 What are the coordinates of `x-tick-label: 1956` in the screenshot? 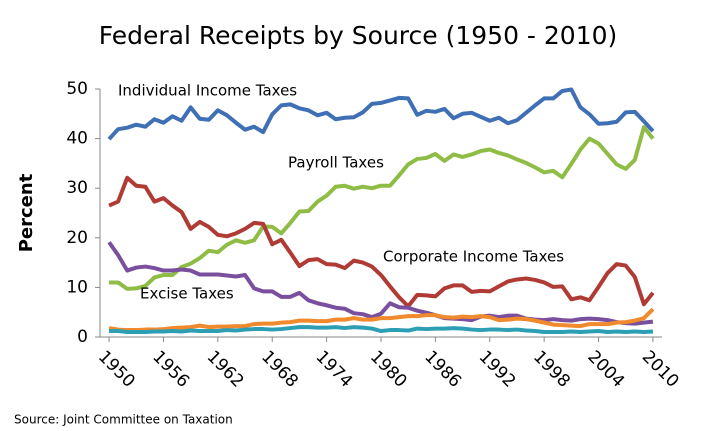 It's located at (170, 369).